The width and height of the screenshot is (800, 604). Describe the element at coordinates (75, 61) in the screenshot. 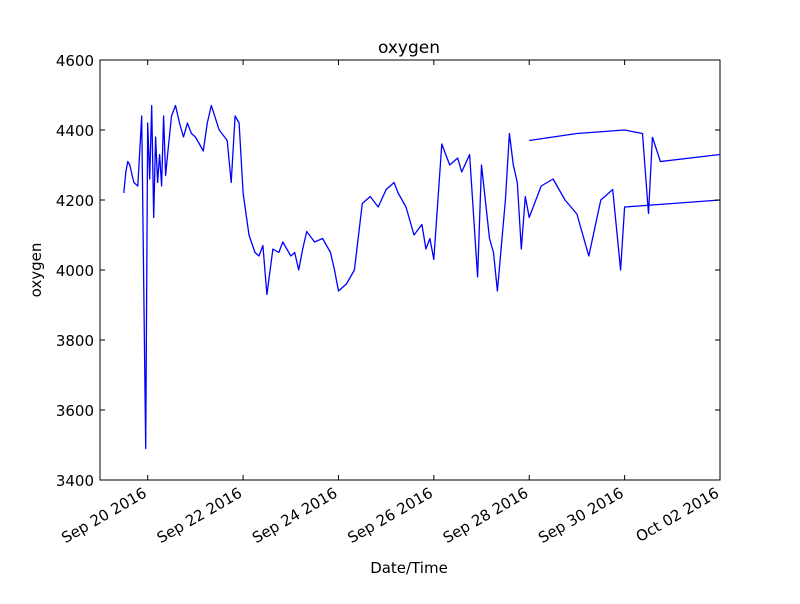

I see `y-tick-label: 4600` at that location.